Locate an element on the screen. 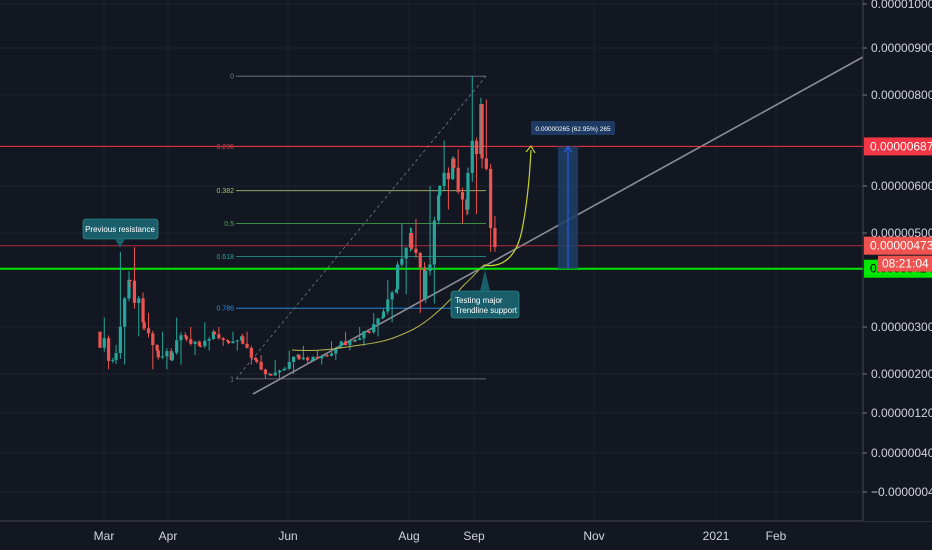 Image resolution: width=932 pixels, height=550 pixels. fib-level-label: 0.5 is located at coordinates (229, 224).